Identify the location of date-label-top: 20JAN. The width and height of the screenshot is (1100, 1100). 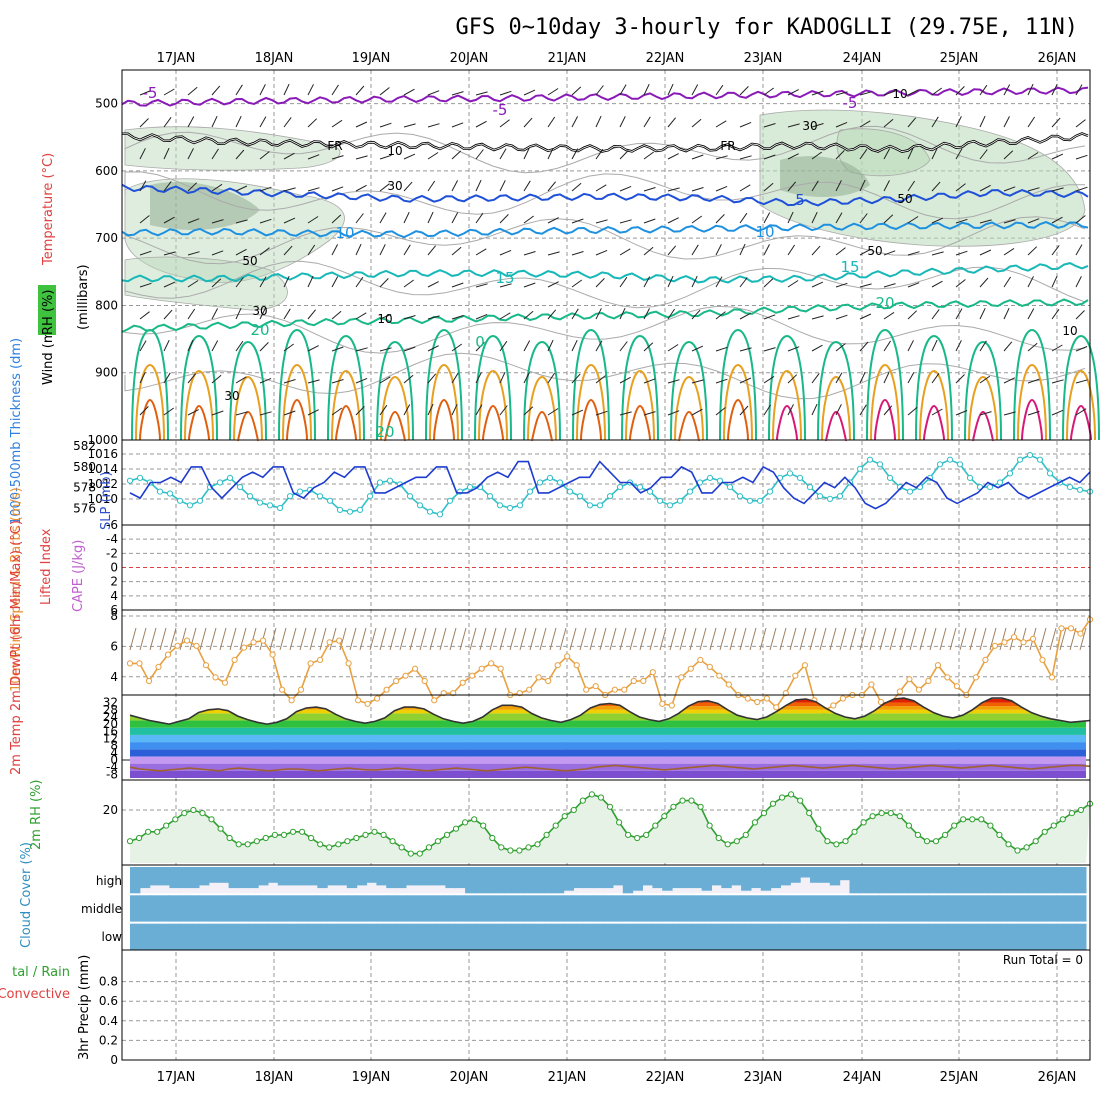
(469, 58).